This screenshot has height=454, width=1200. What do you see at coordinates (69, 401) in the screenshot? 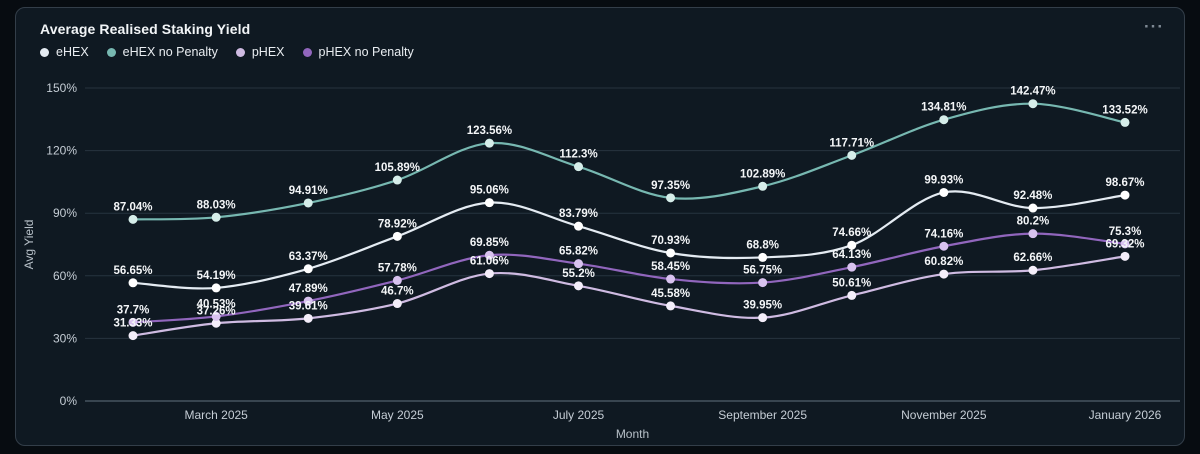
I see `y-tick-label: 0%` at bounding box center [69, 401].